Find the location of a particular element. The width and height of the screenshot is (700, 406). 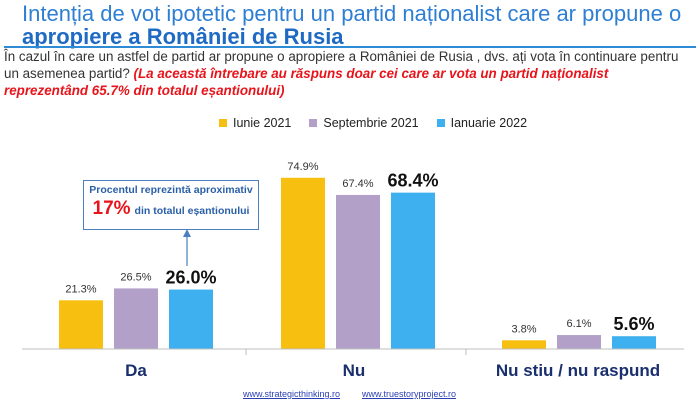

bar-nu-iunie-2021 is located at coordinates (303, 263).